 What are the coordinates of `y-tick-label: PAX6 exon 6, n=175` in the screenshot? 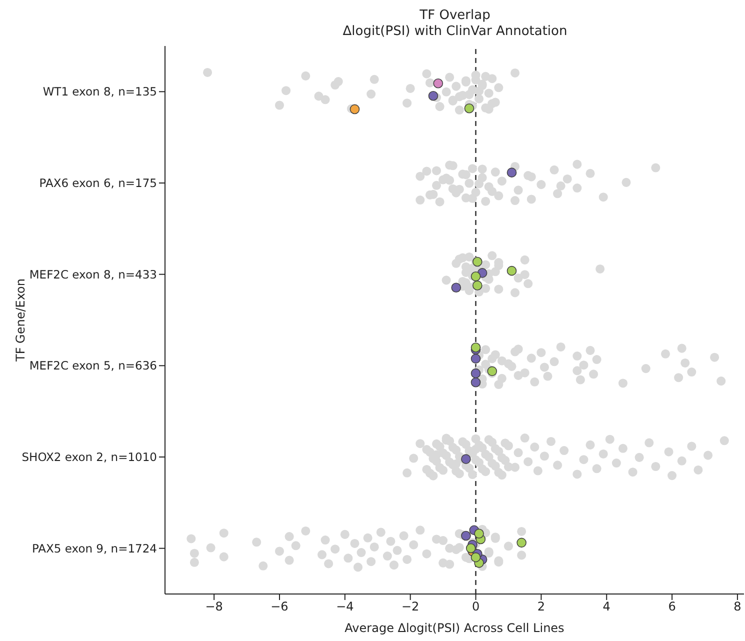 It's located at (98, 183).